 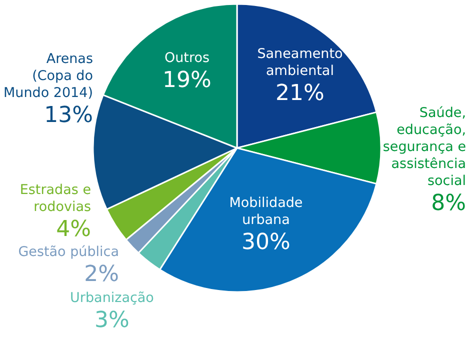 What do you see at coordinates (448, 203) in the screenshot?
I see `data-label: 8%` at bounding box center [448, 203].